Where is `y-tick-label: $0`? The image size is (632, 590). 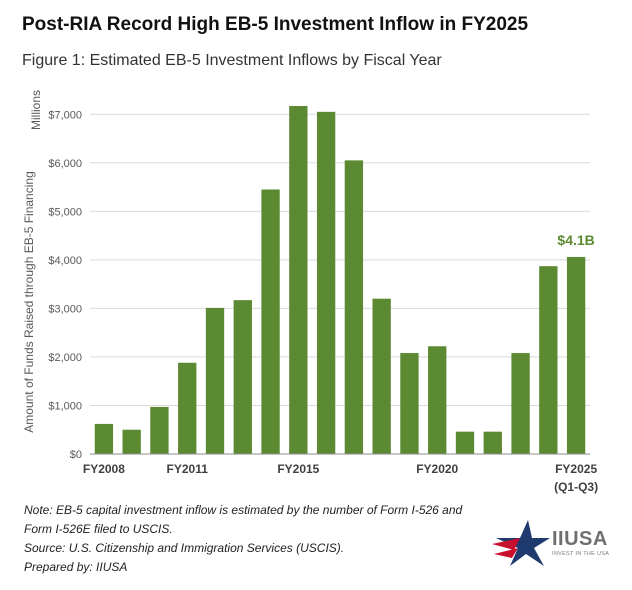 y-tick-label: $0 is located at coordinates (76, 455).